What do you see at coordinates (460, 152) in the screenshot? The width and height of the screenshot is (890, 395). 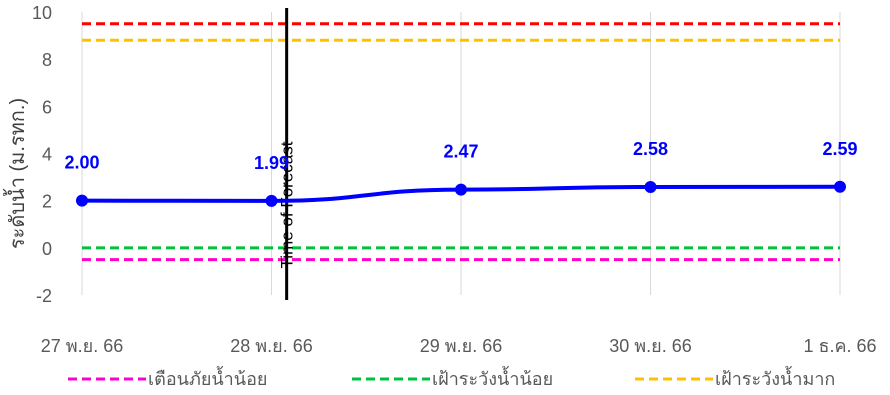 I see `data-label: 2.47` at bounding box center [460, 152].